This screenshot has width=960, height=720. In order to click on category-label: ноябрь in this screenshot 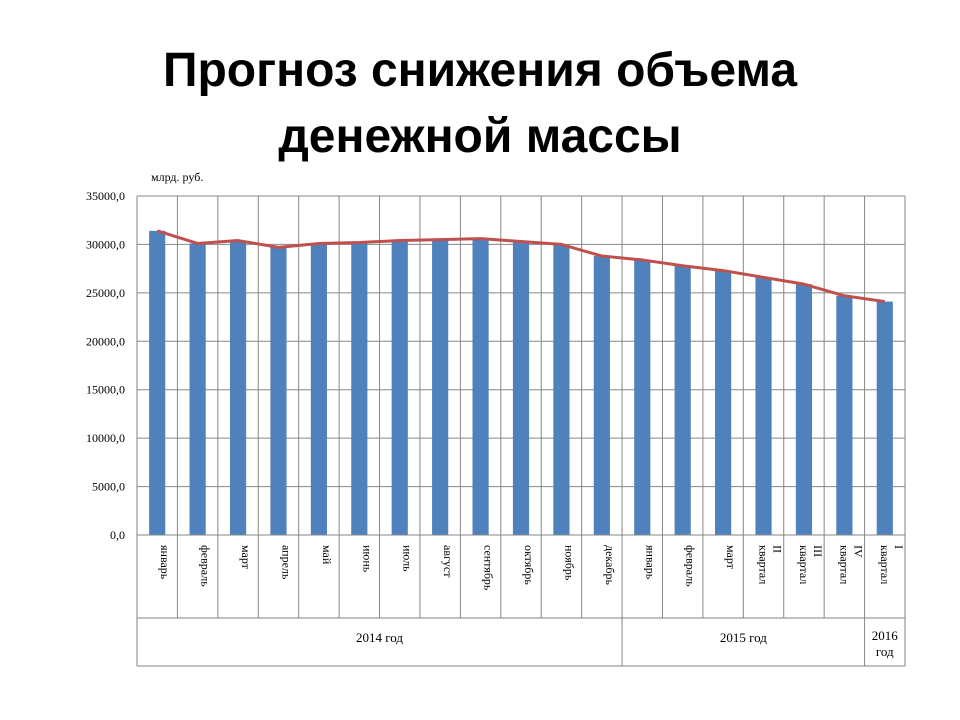, I will do `click(569, 563)`.